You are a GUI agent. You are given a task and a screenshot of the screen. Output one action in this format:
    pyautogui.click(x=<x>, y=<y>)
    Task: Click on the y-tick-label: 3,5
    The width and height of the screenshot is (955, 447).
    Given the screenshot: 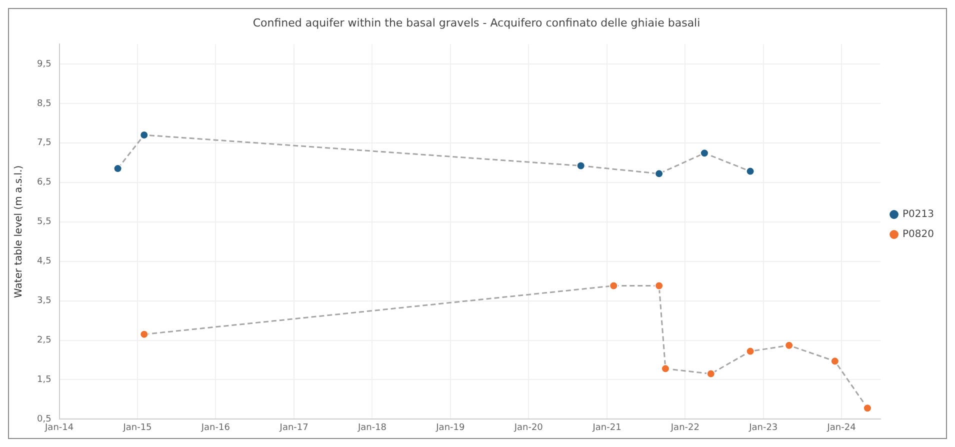 What is the action you would take?
    pyautogui.click(x=44, y=301)
    